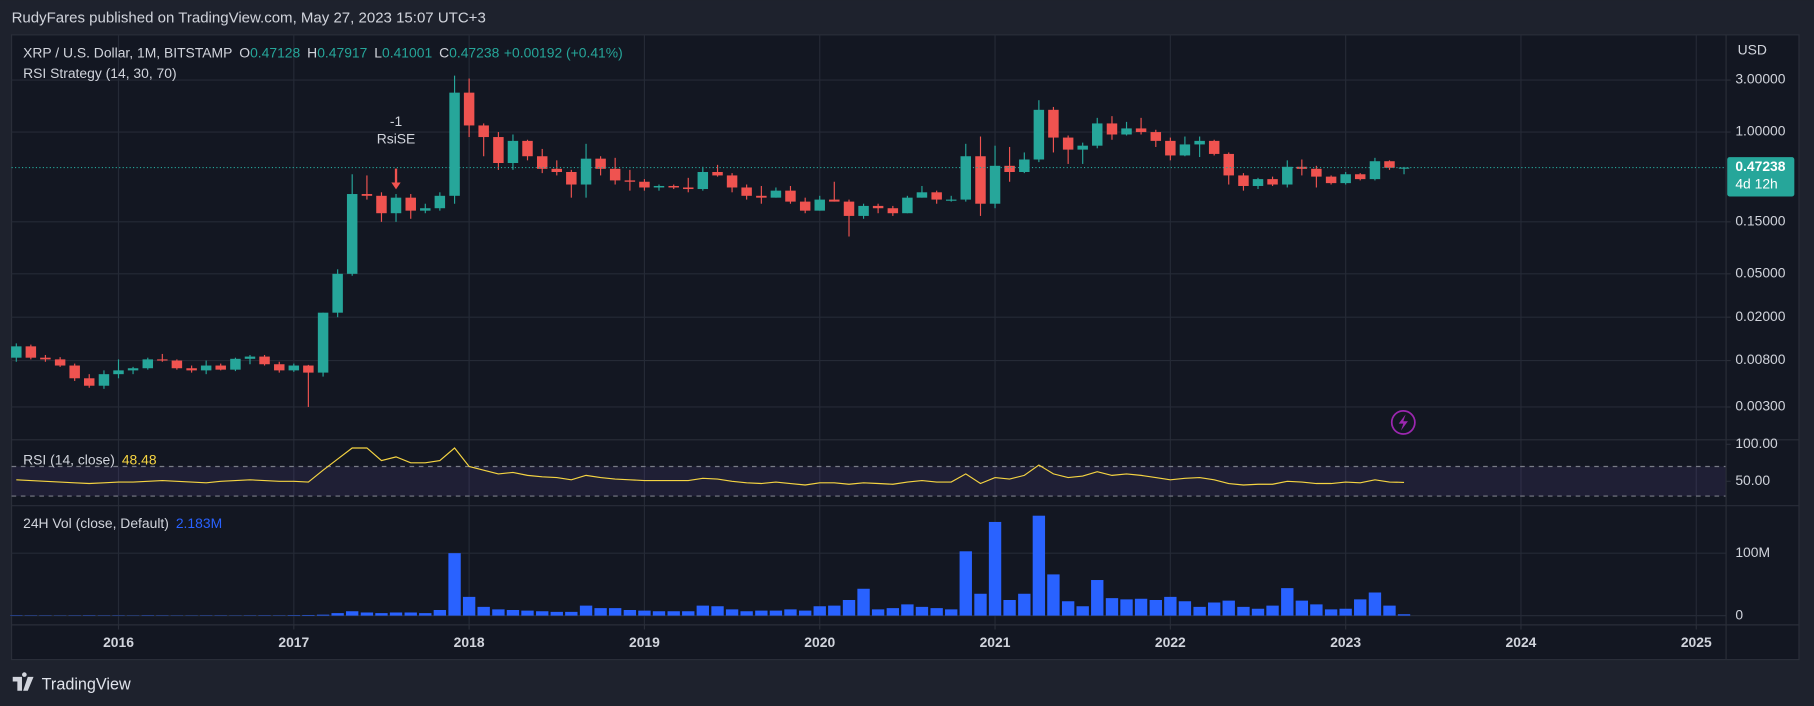 The image size is (1814, 706). What do you see at coordinates (1752, 480) in the screenshot?
I see `rsi-tick-label: 50.00` at bounding box center [1752, 480].